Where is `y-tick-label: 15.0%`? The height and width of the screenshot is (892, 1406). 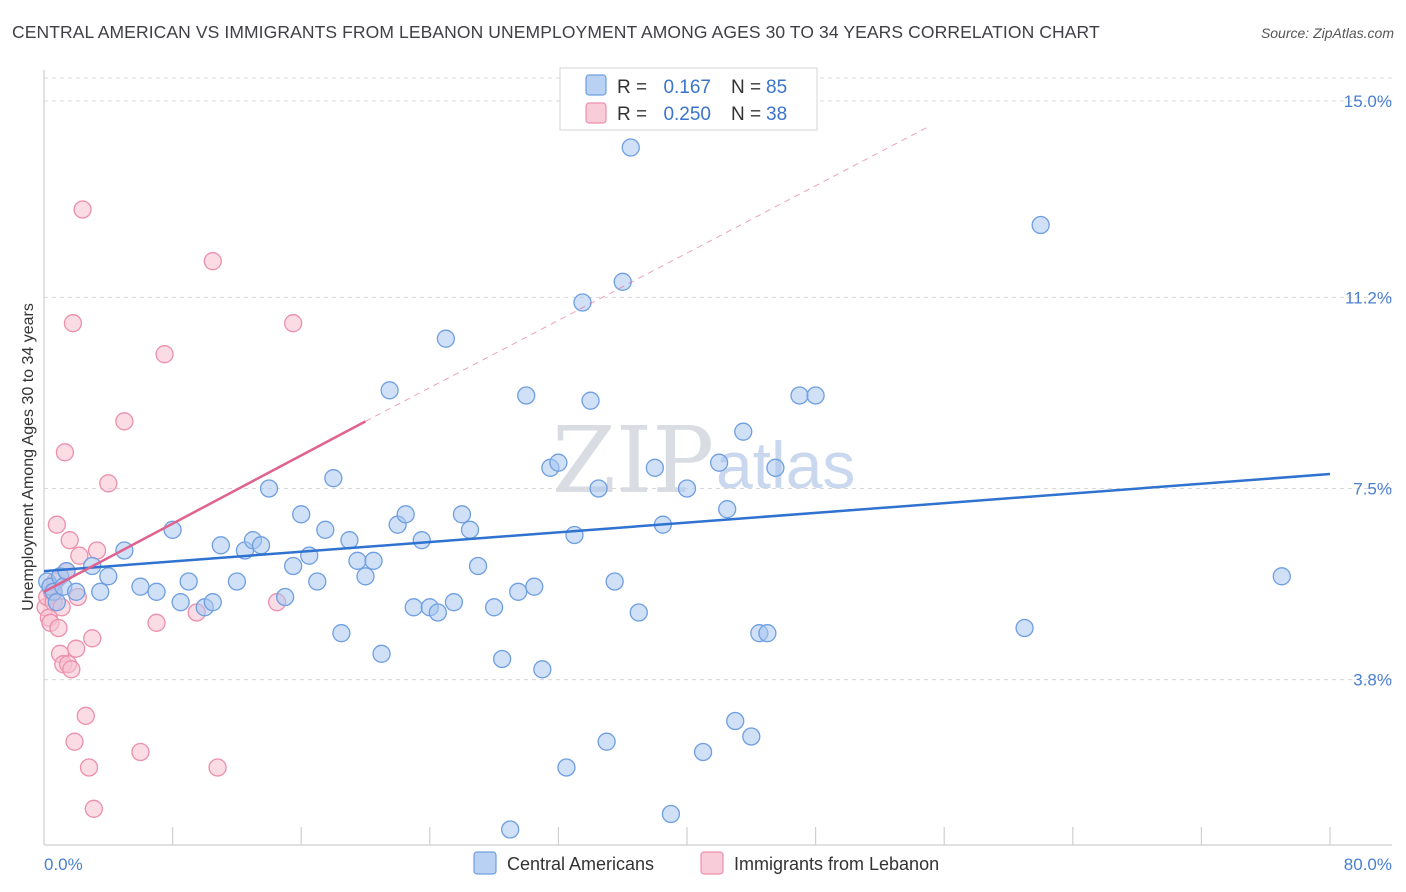 y-tick-label: 15.0% is located at coordinates (1368, 101).